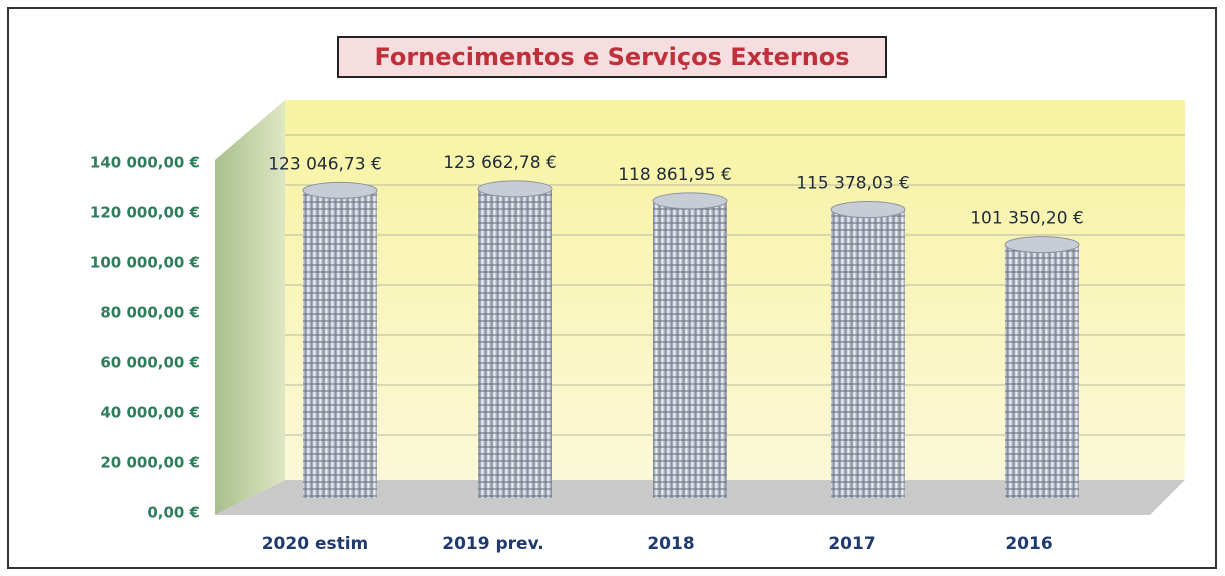  I want to click on y-tick-label: 80 000,00 €, so click(150, 313).